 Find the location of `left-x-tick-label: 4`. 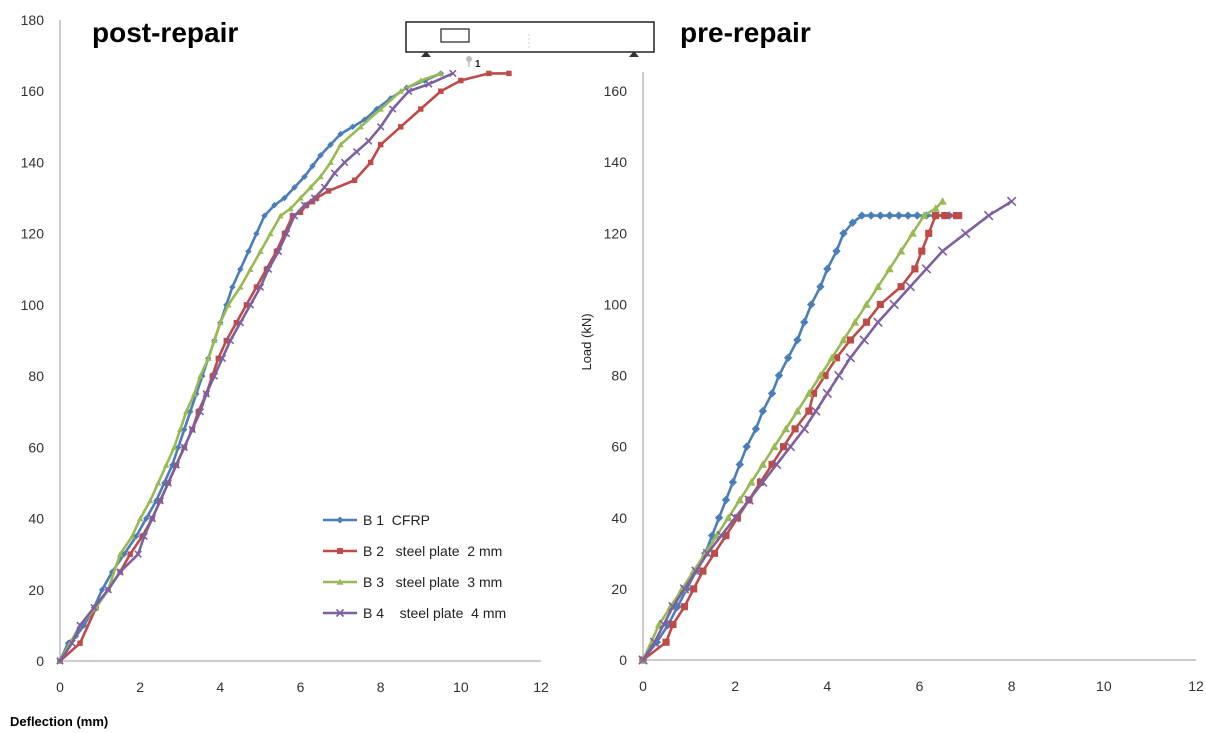

left-x-tick-label: 4 is located at coordinates (220, 687).